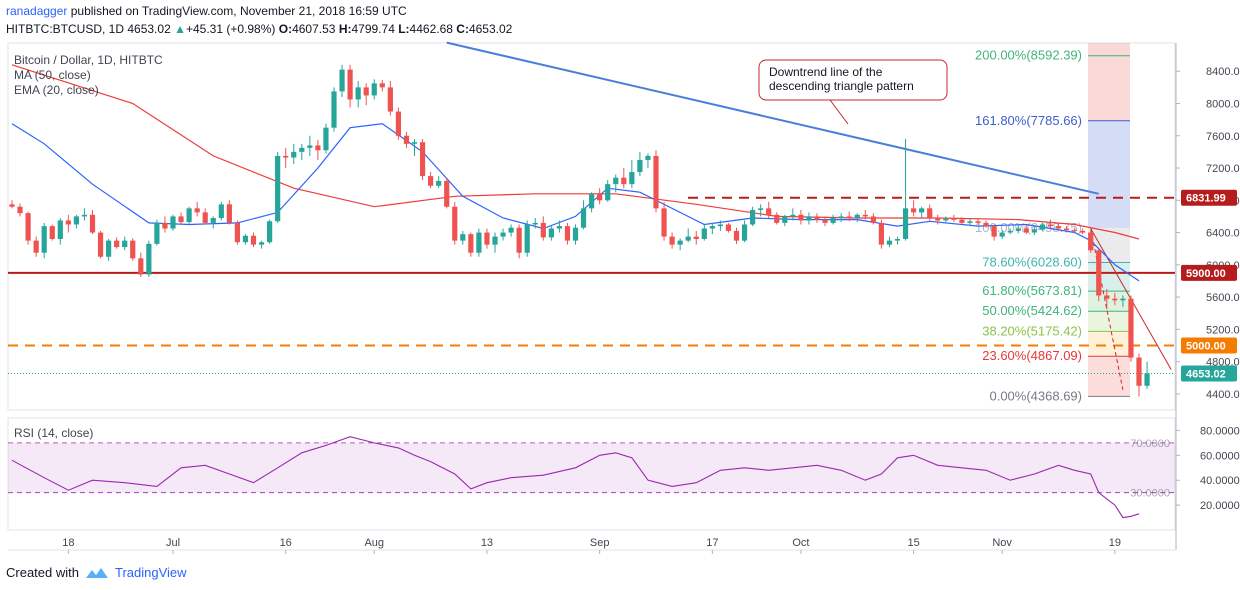 Image resolution: width=1240 pixels, height=590 pixels. What do you see at coordinates (1220, 506) in the screenshot?
I see `rsi-tick-label: 20.0000` at bounding box center [1220, 506].